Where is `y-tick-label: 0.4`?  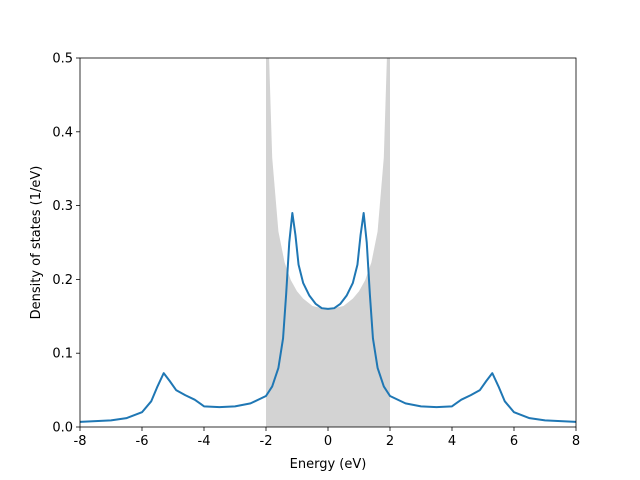
y-tick-label: 0.4 is located at coordinates (62, 132).